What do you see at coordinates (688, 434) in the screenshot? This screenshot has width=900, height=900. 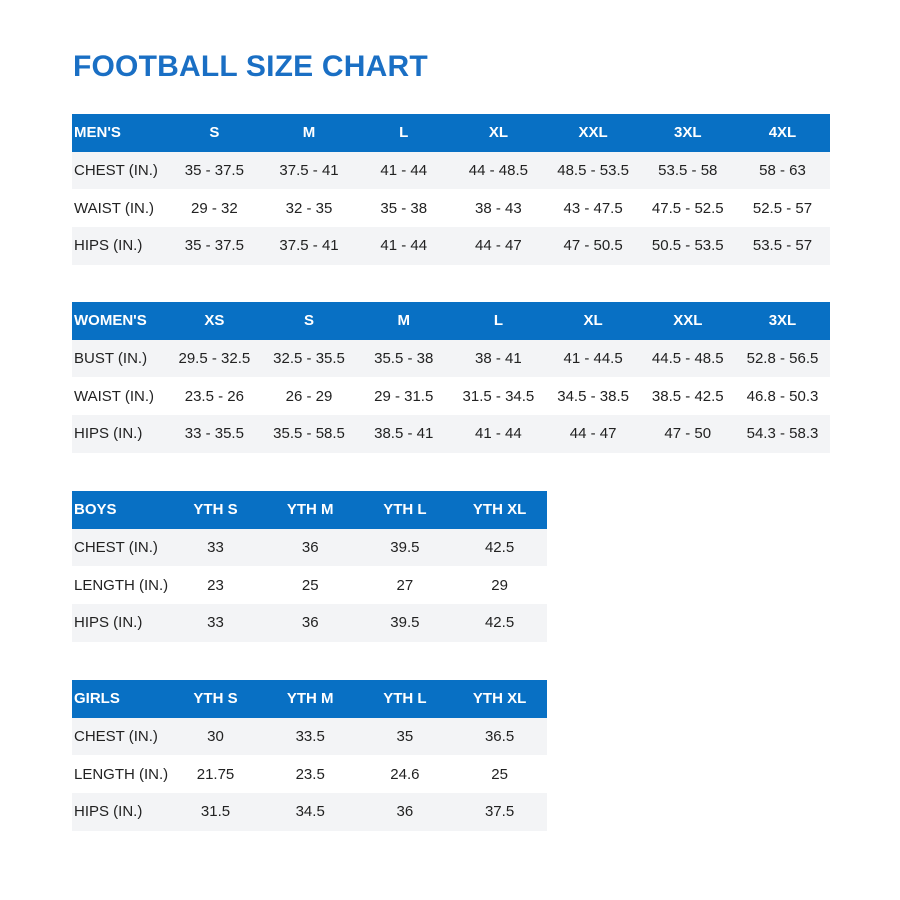 I see `size-value-cell: 47 - 50` at bounding box center [688, 434].